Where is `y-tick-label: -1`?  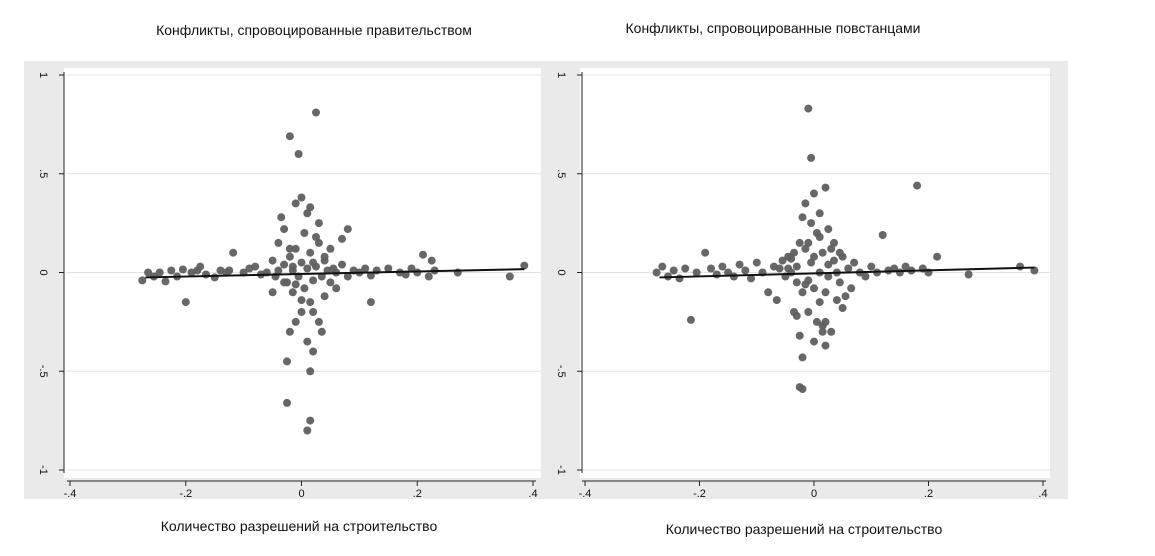
y-tick-label: -1 is located at coordinates (561, 470).